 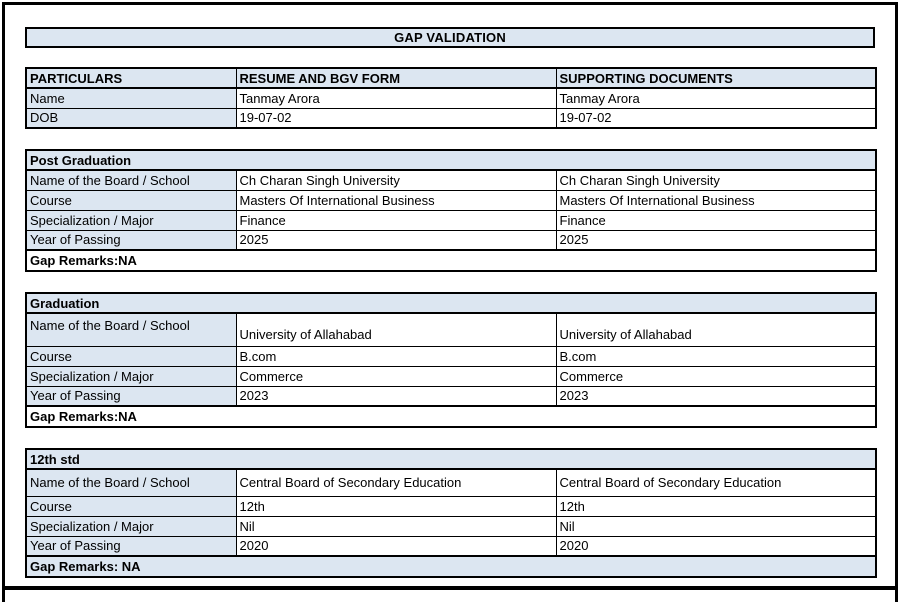 I want to click on gap-remarks-12th-std: Gap Remarks: NA, so click(x=451, y=566).